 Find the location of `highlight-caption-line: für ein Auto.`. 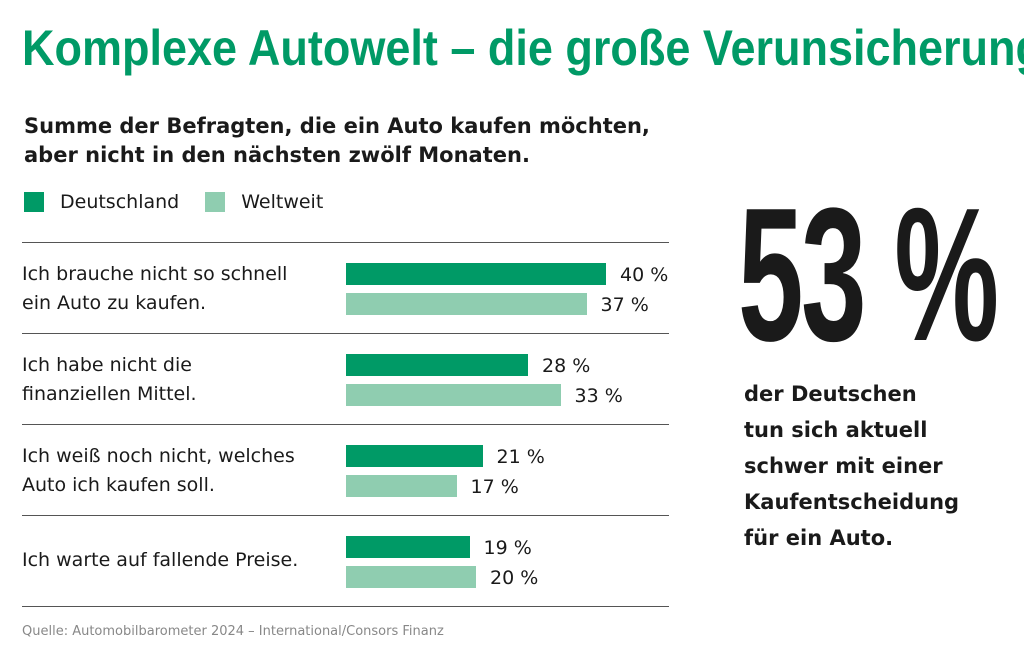

highlight-caption-line: für ein Auto. is located at coordinates (819, 538).